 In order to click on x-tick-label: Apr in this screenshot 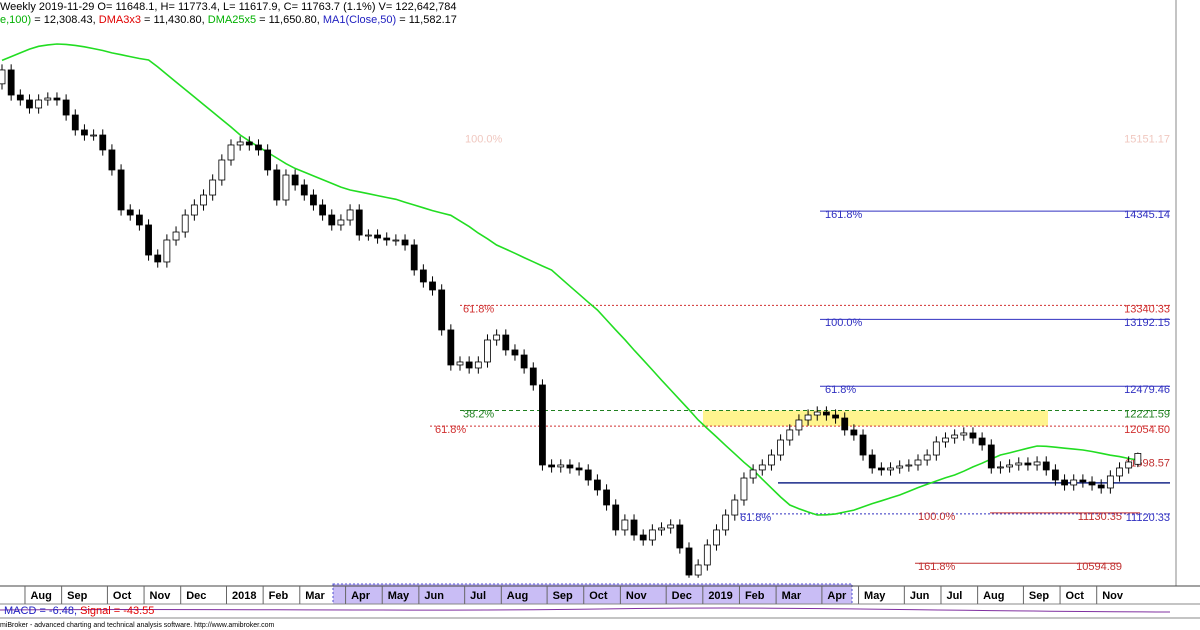, I will do `click(837, 596)`.